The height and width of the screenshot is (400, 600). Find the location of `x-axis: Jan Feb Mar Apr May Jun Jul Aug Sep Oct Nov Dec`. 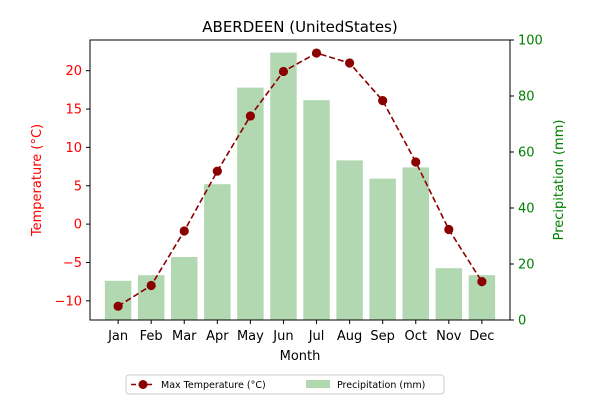

x-axis: Jan Feb Mar Apr May Jun Jul Aug Sep Oct Nov Dec is located at coordinates (300, 332).